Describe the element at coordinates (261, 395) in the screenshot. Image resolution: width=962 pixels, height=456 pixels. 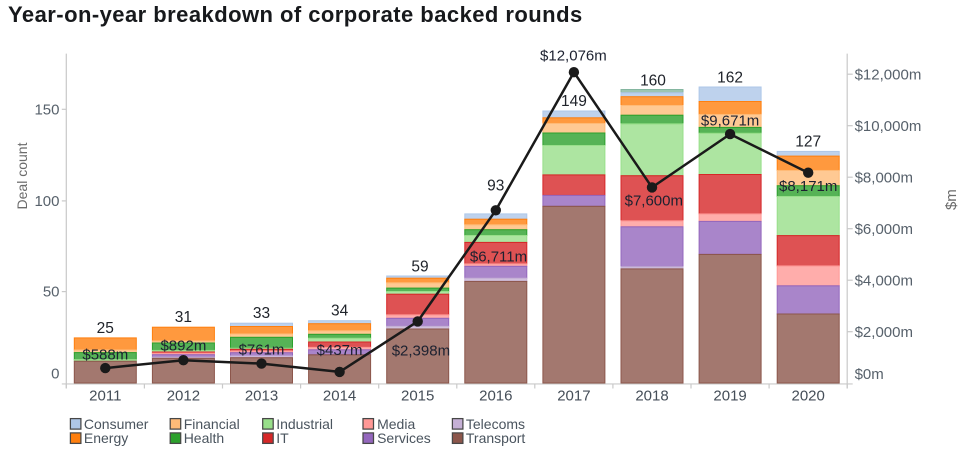
I see `svg-text: 2013` at that location.